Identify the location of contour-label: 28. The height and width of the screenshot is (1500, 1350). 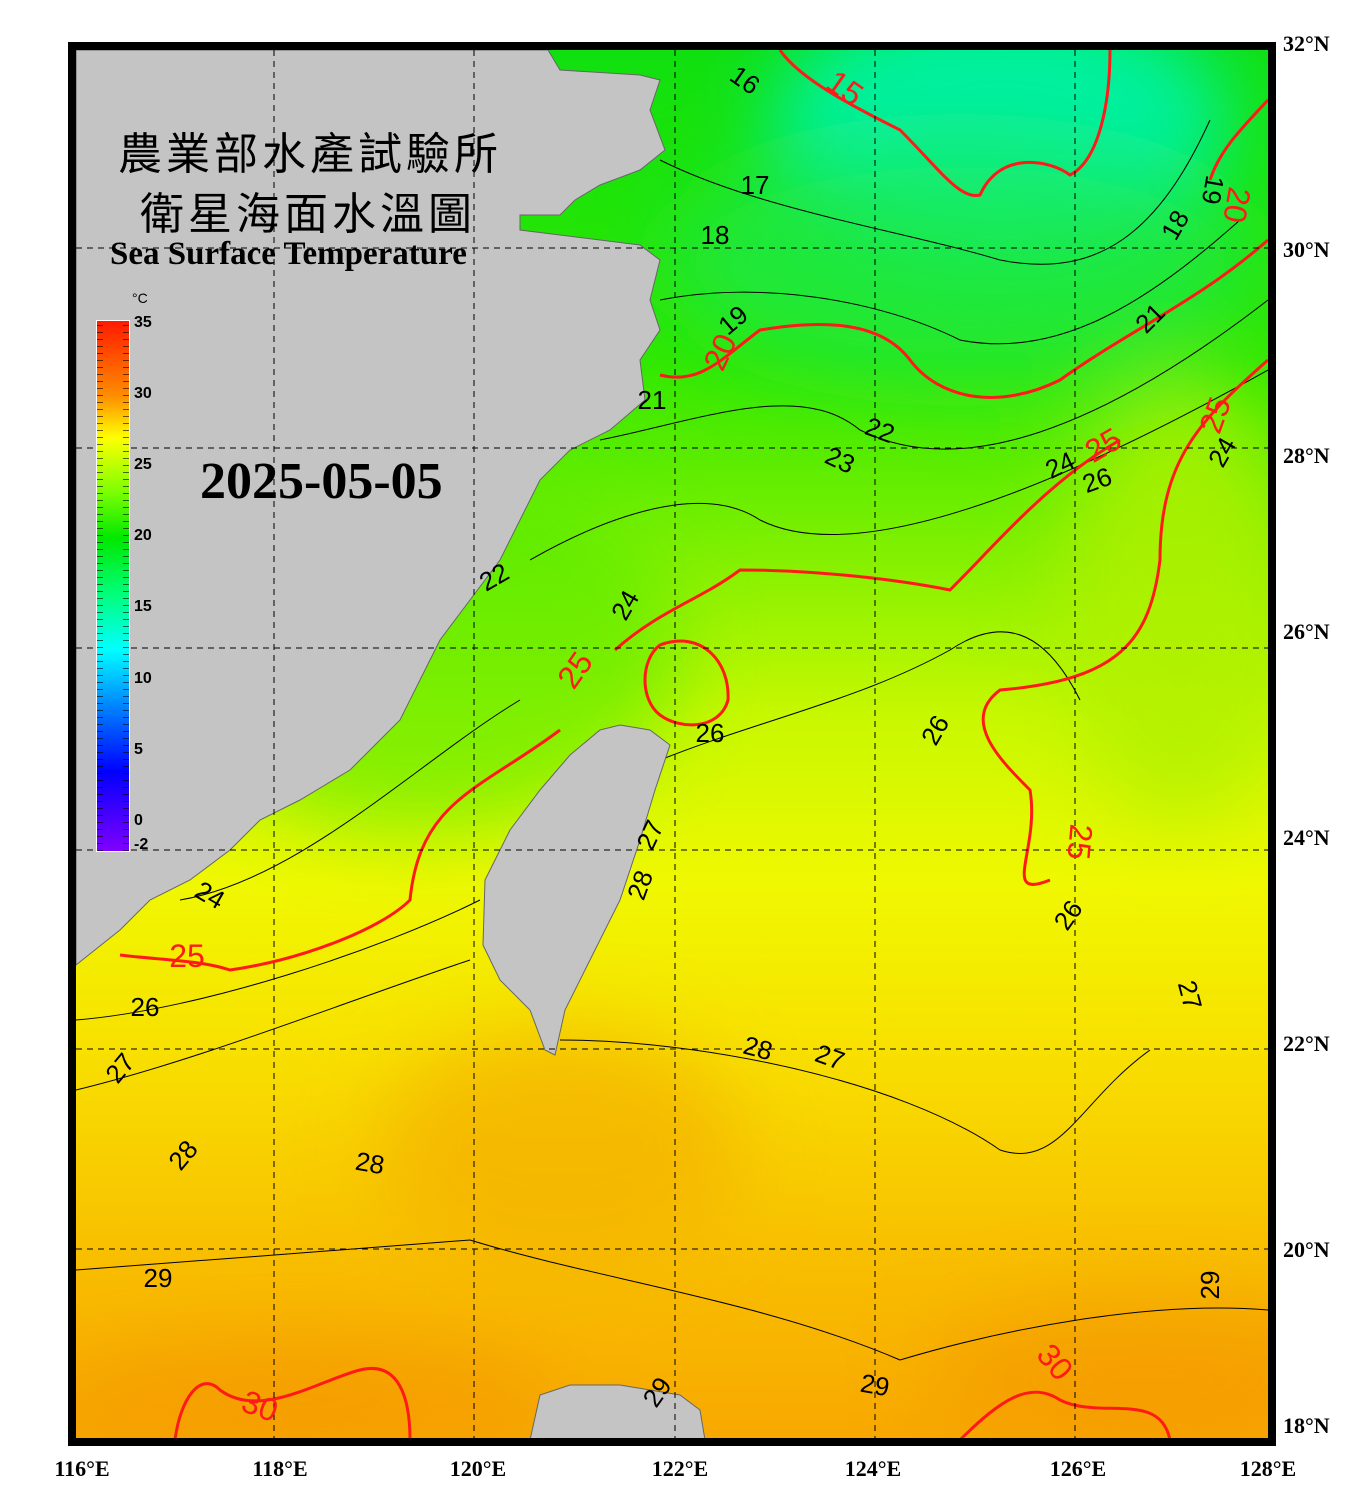
(370, 1163).